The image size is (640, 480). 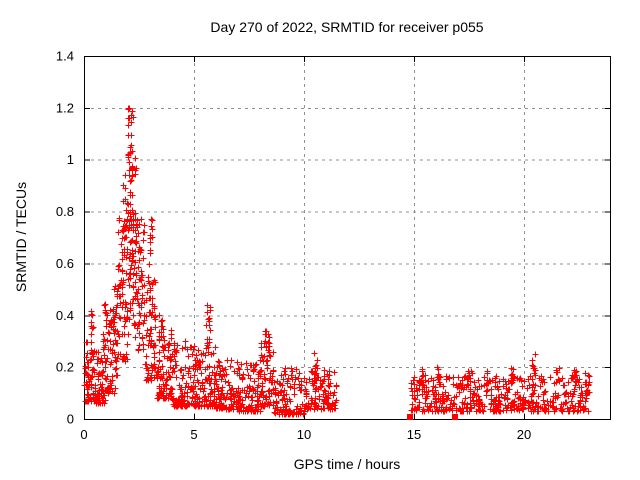 I want to click on y-tick-label: 0.2, so click(x=65, y=367).